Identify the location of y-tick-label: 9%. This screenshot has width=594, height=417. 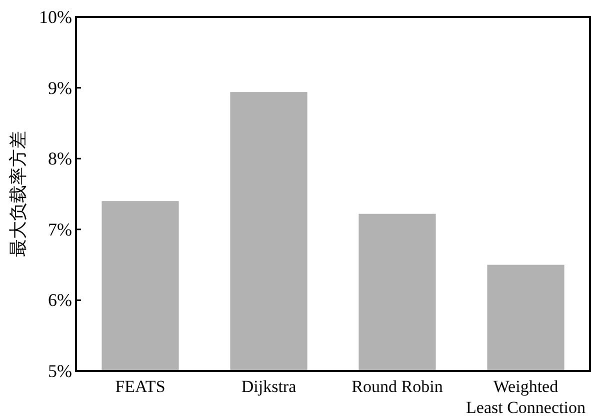
(60, 88).